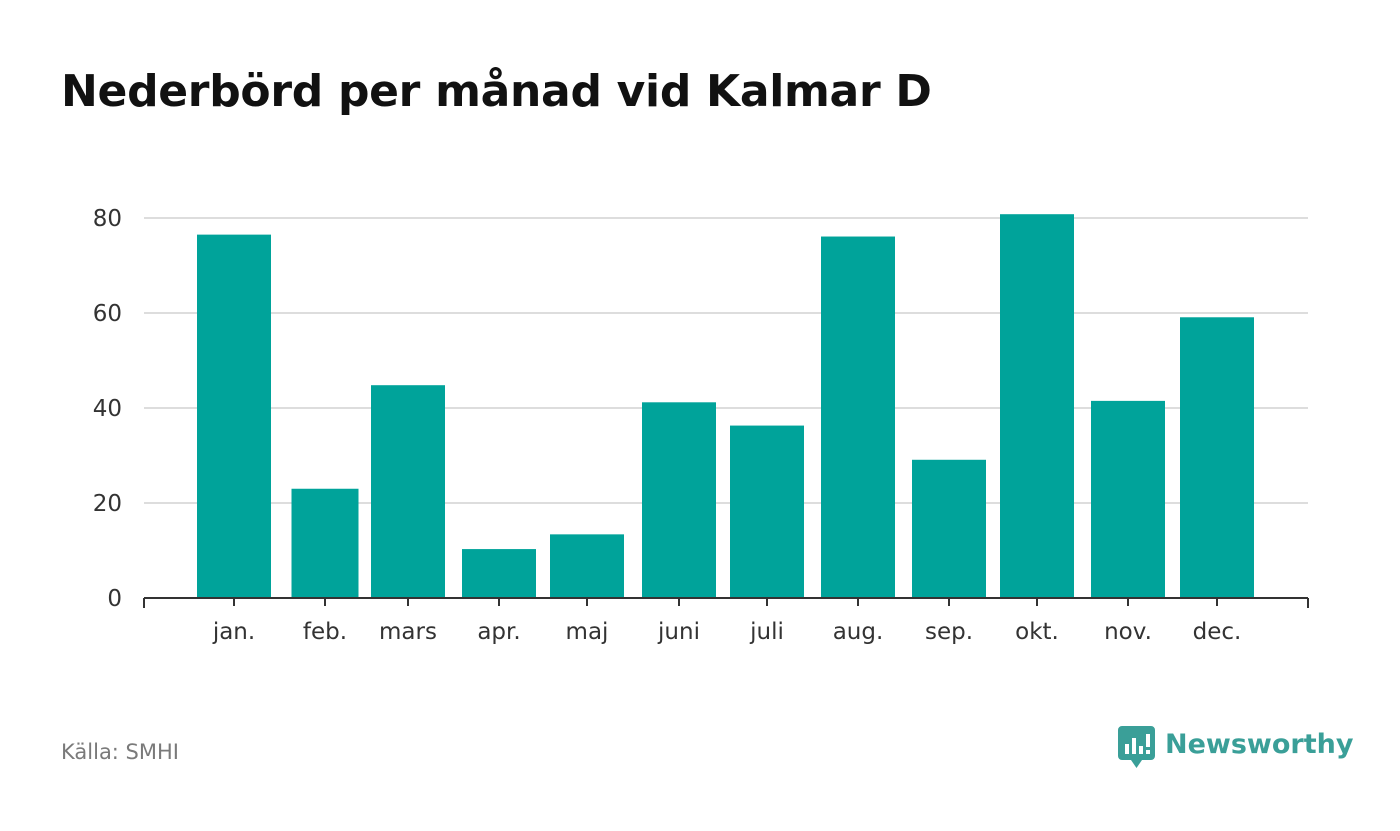  I want to click on x-tick-label: sep., so click(949, 632).